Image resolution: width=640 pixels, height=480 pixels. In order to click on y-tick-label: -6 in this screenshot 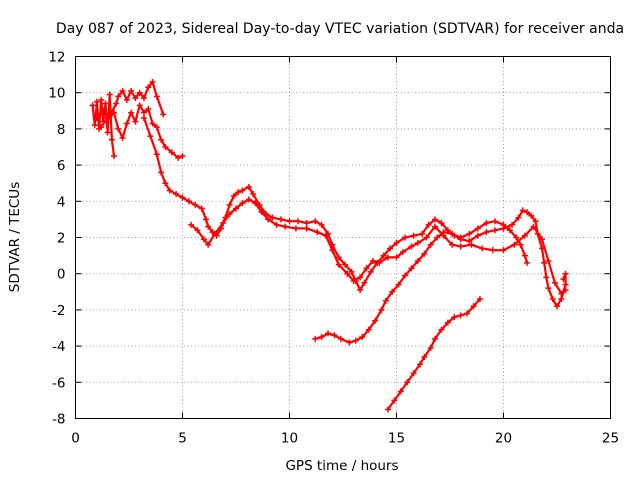, I will do `click(58, 383)`.